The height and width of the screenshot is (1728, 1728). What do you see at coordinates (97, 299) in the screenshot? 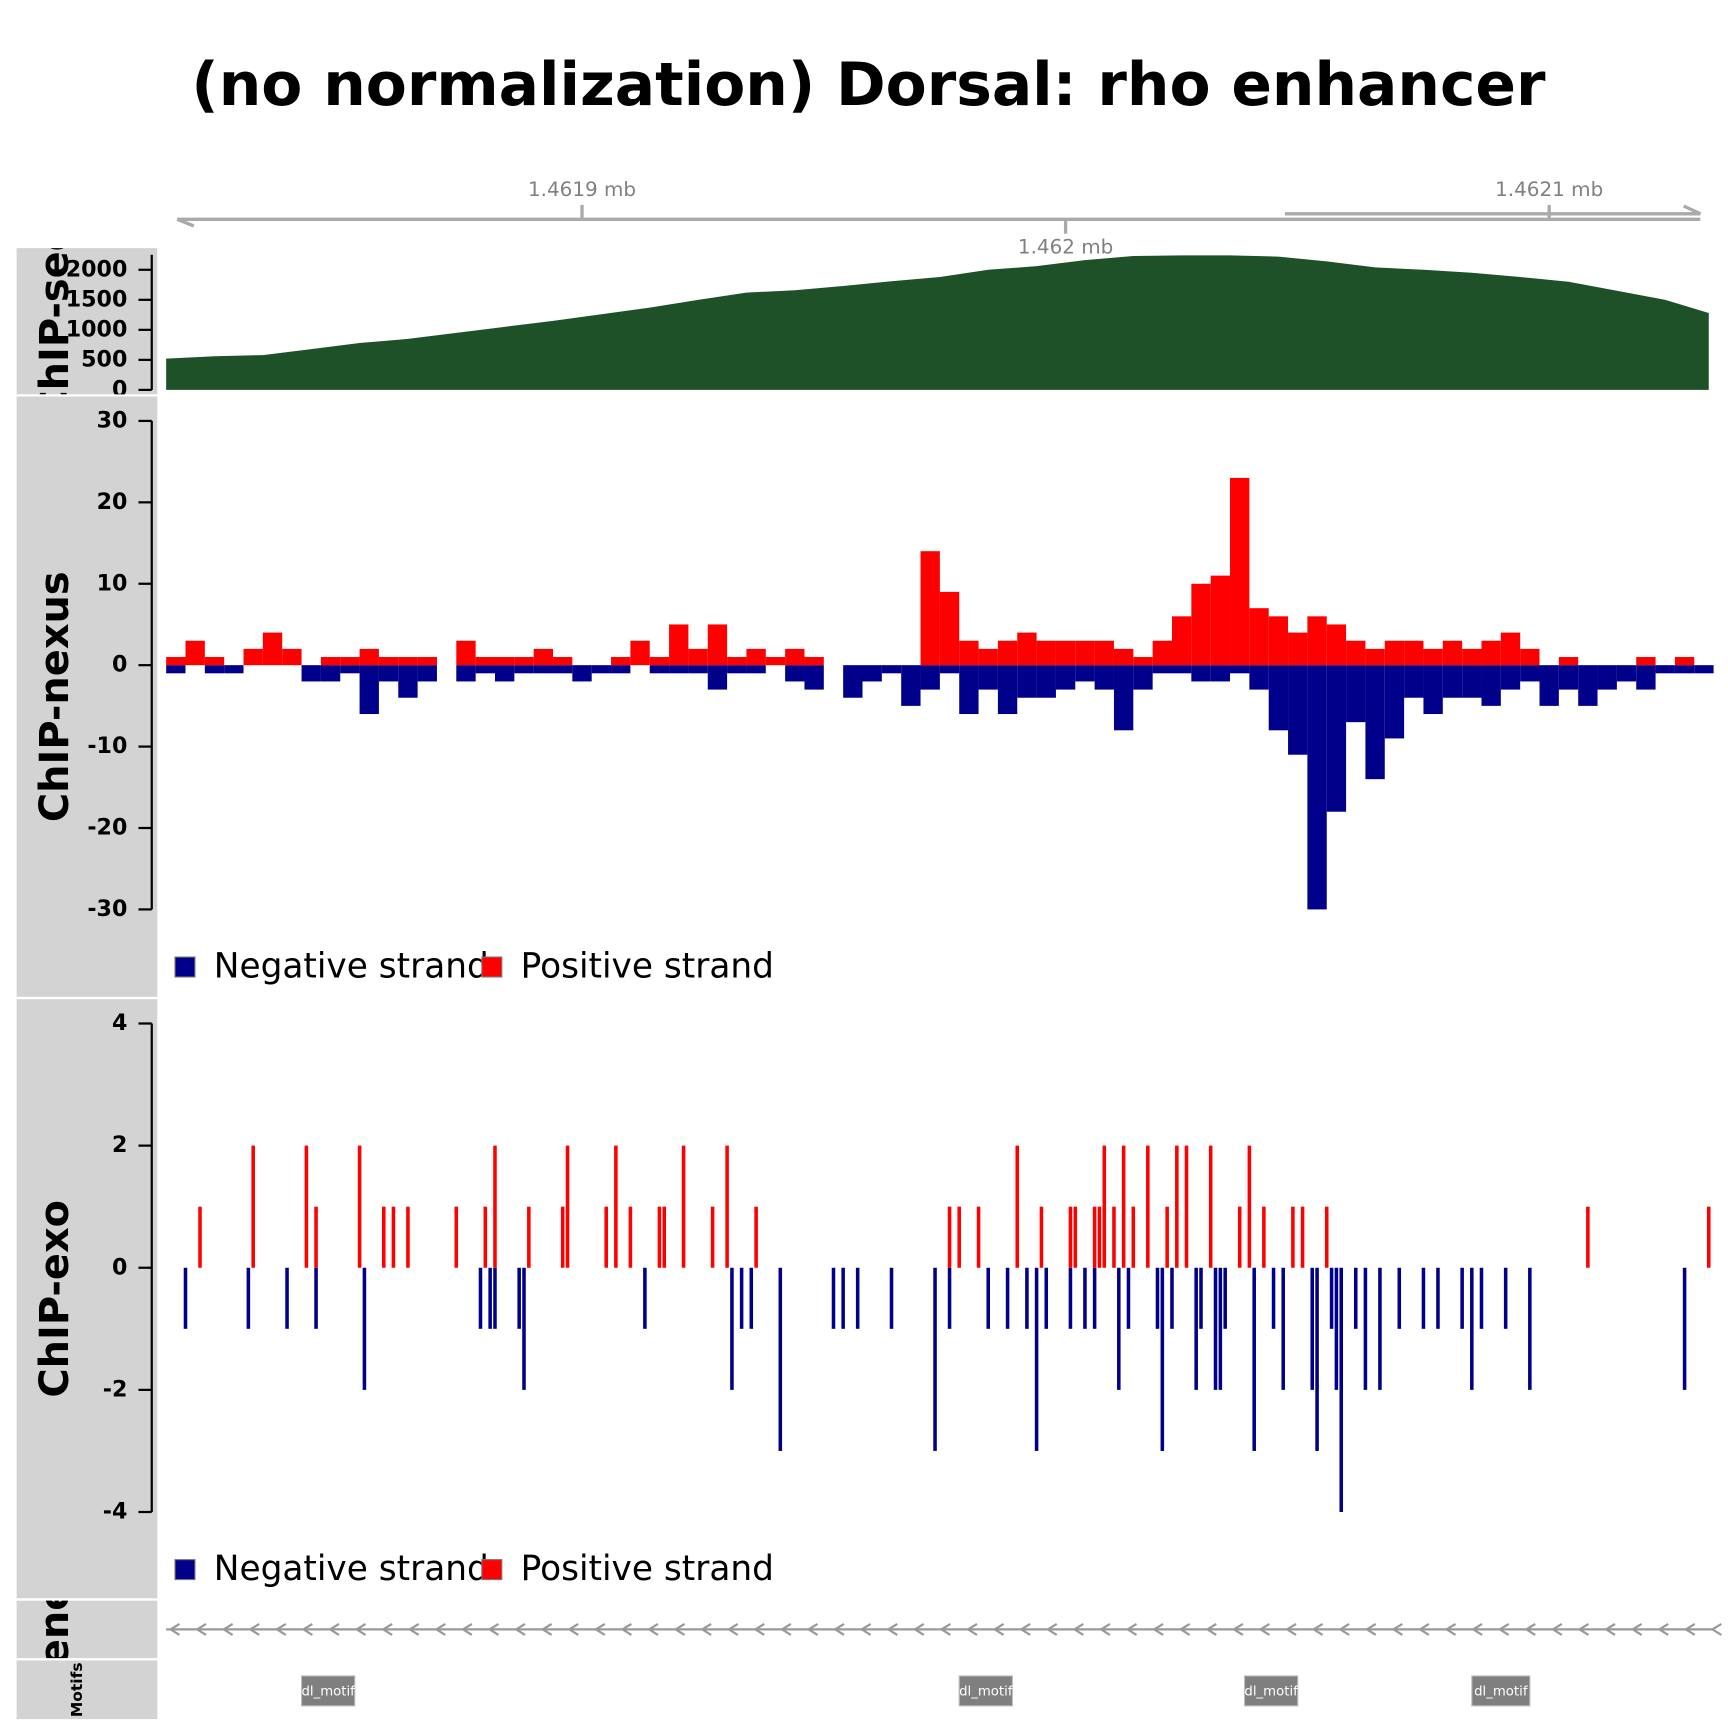
I see `y-tick-label: 1500` at bounding box center [97, 299].